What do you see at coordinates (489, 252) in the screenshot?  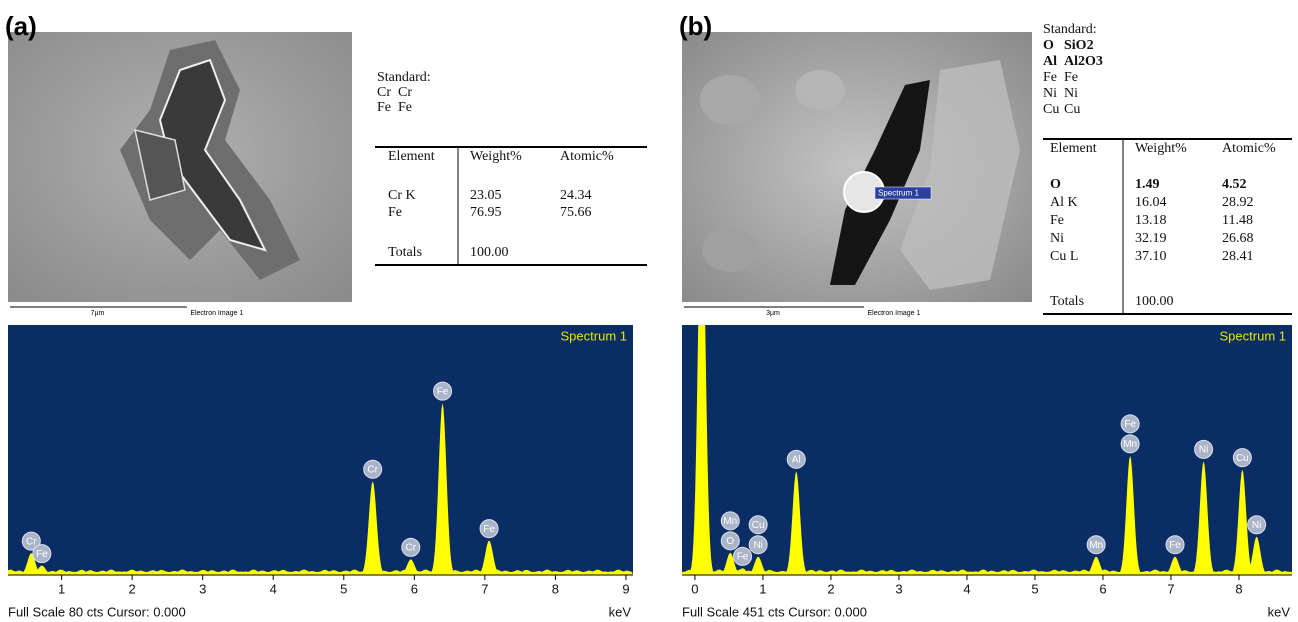 I see `table-total: 100.00` at bounding box center [489, 252].